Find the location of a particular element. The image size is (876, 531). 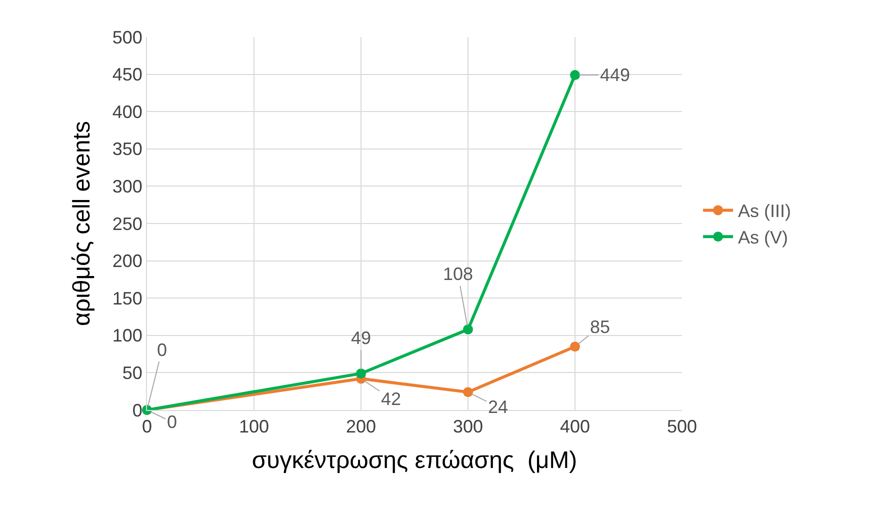

x-tick-label: 300 is located at coordinates (468, 426).